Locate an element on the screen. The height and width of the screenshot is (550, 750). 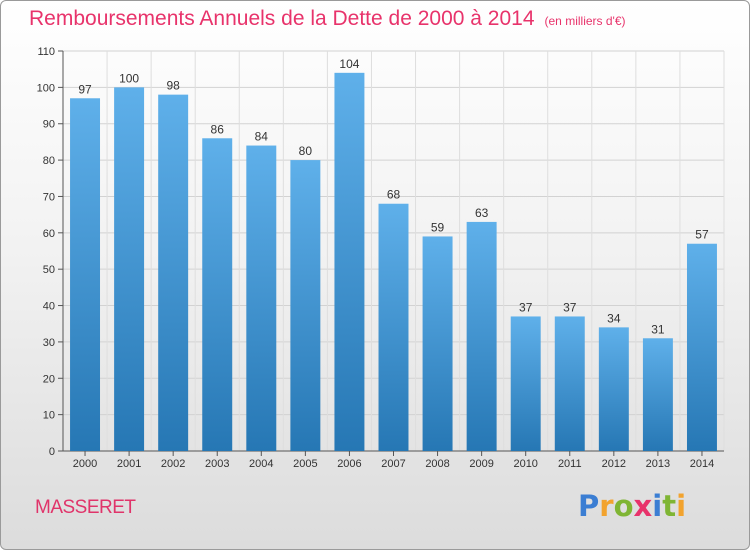
chart-unit: (en milliers d'€) is located at coordinates (585, 21).